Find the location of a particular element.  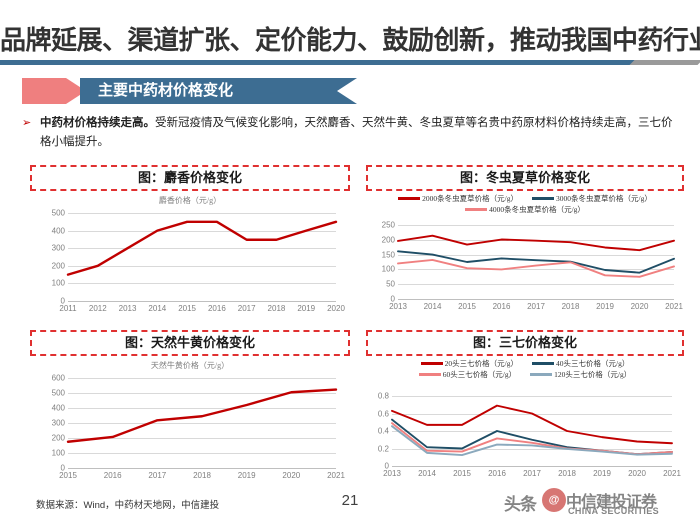

legend-label: 60头三七价格（元/g） is located at coordinates (479, 374).